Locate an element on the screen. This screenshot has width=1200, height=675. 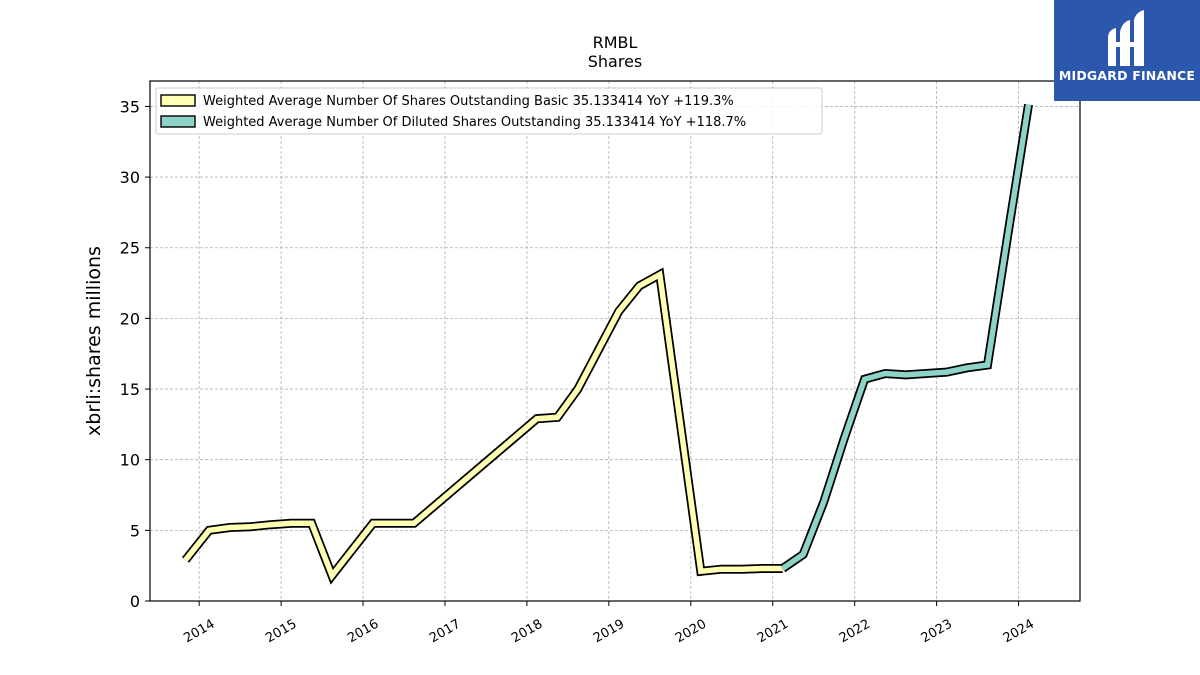
y-axis-label: xbrli:shares millions is located at coordinates (94, 341).